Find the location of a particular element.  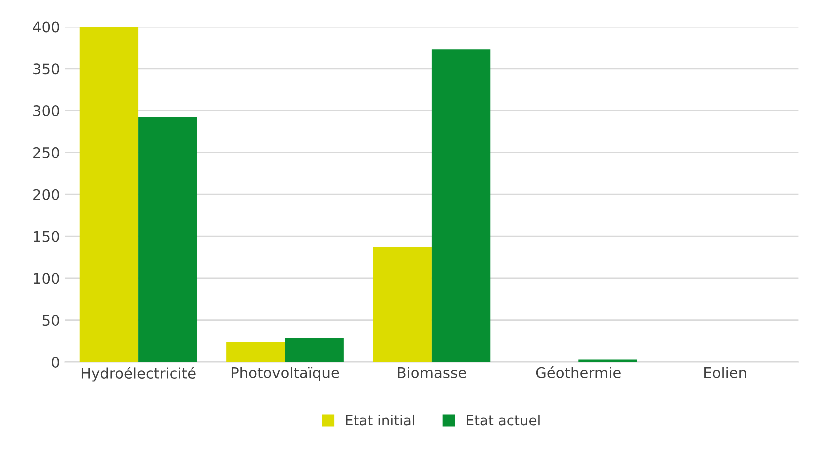

x-tick-label: Eolien is located at coordinates (725, 372).